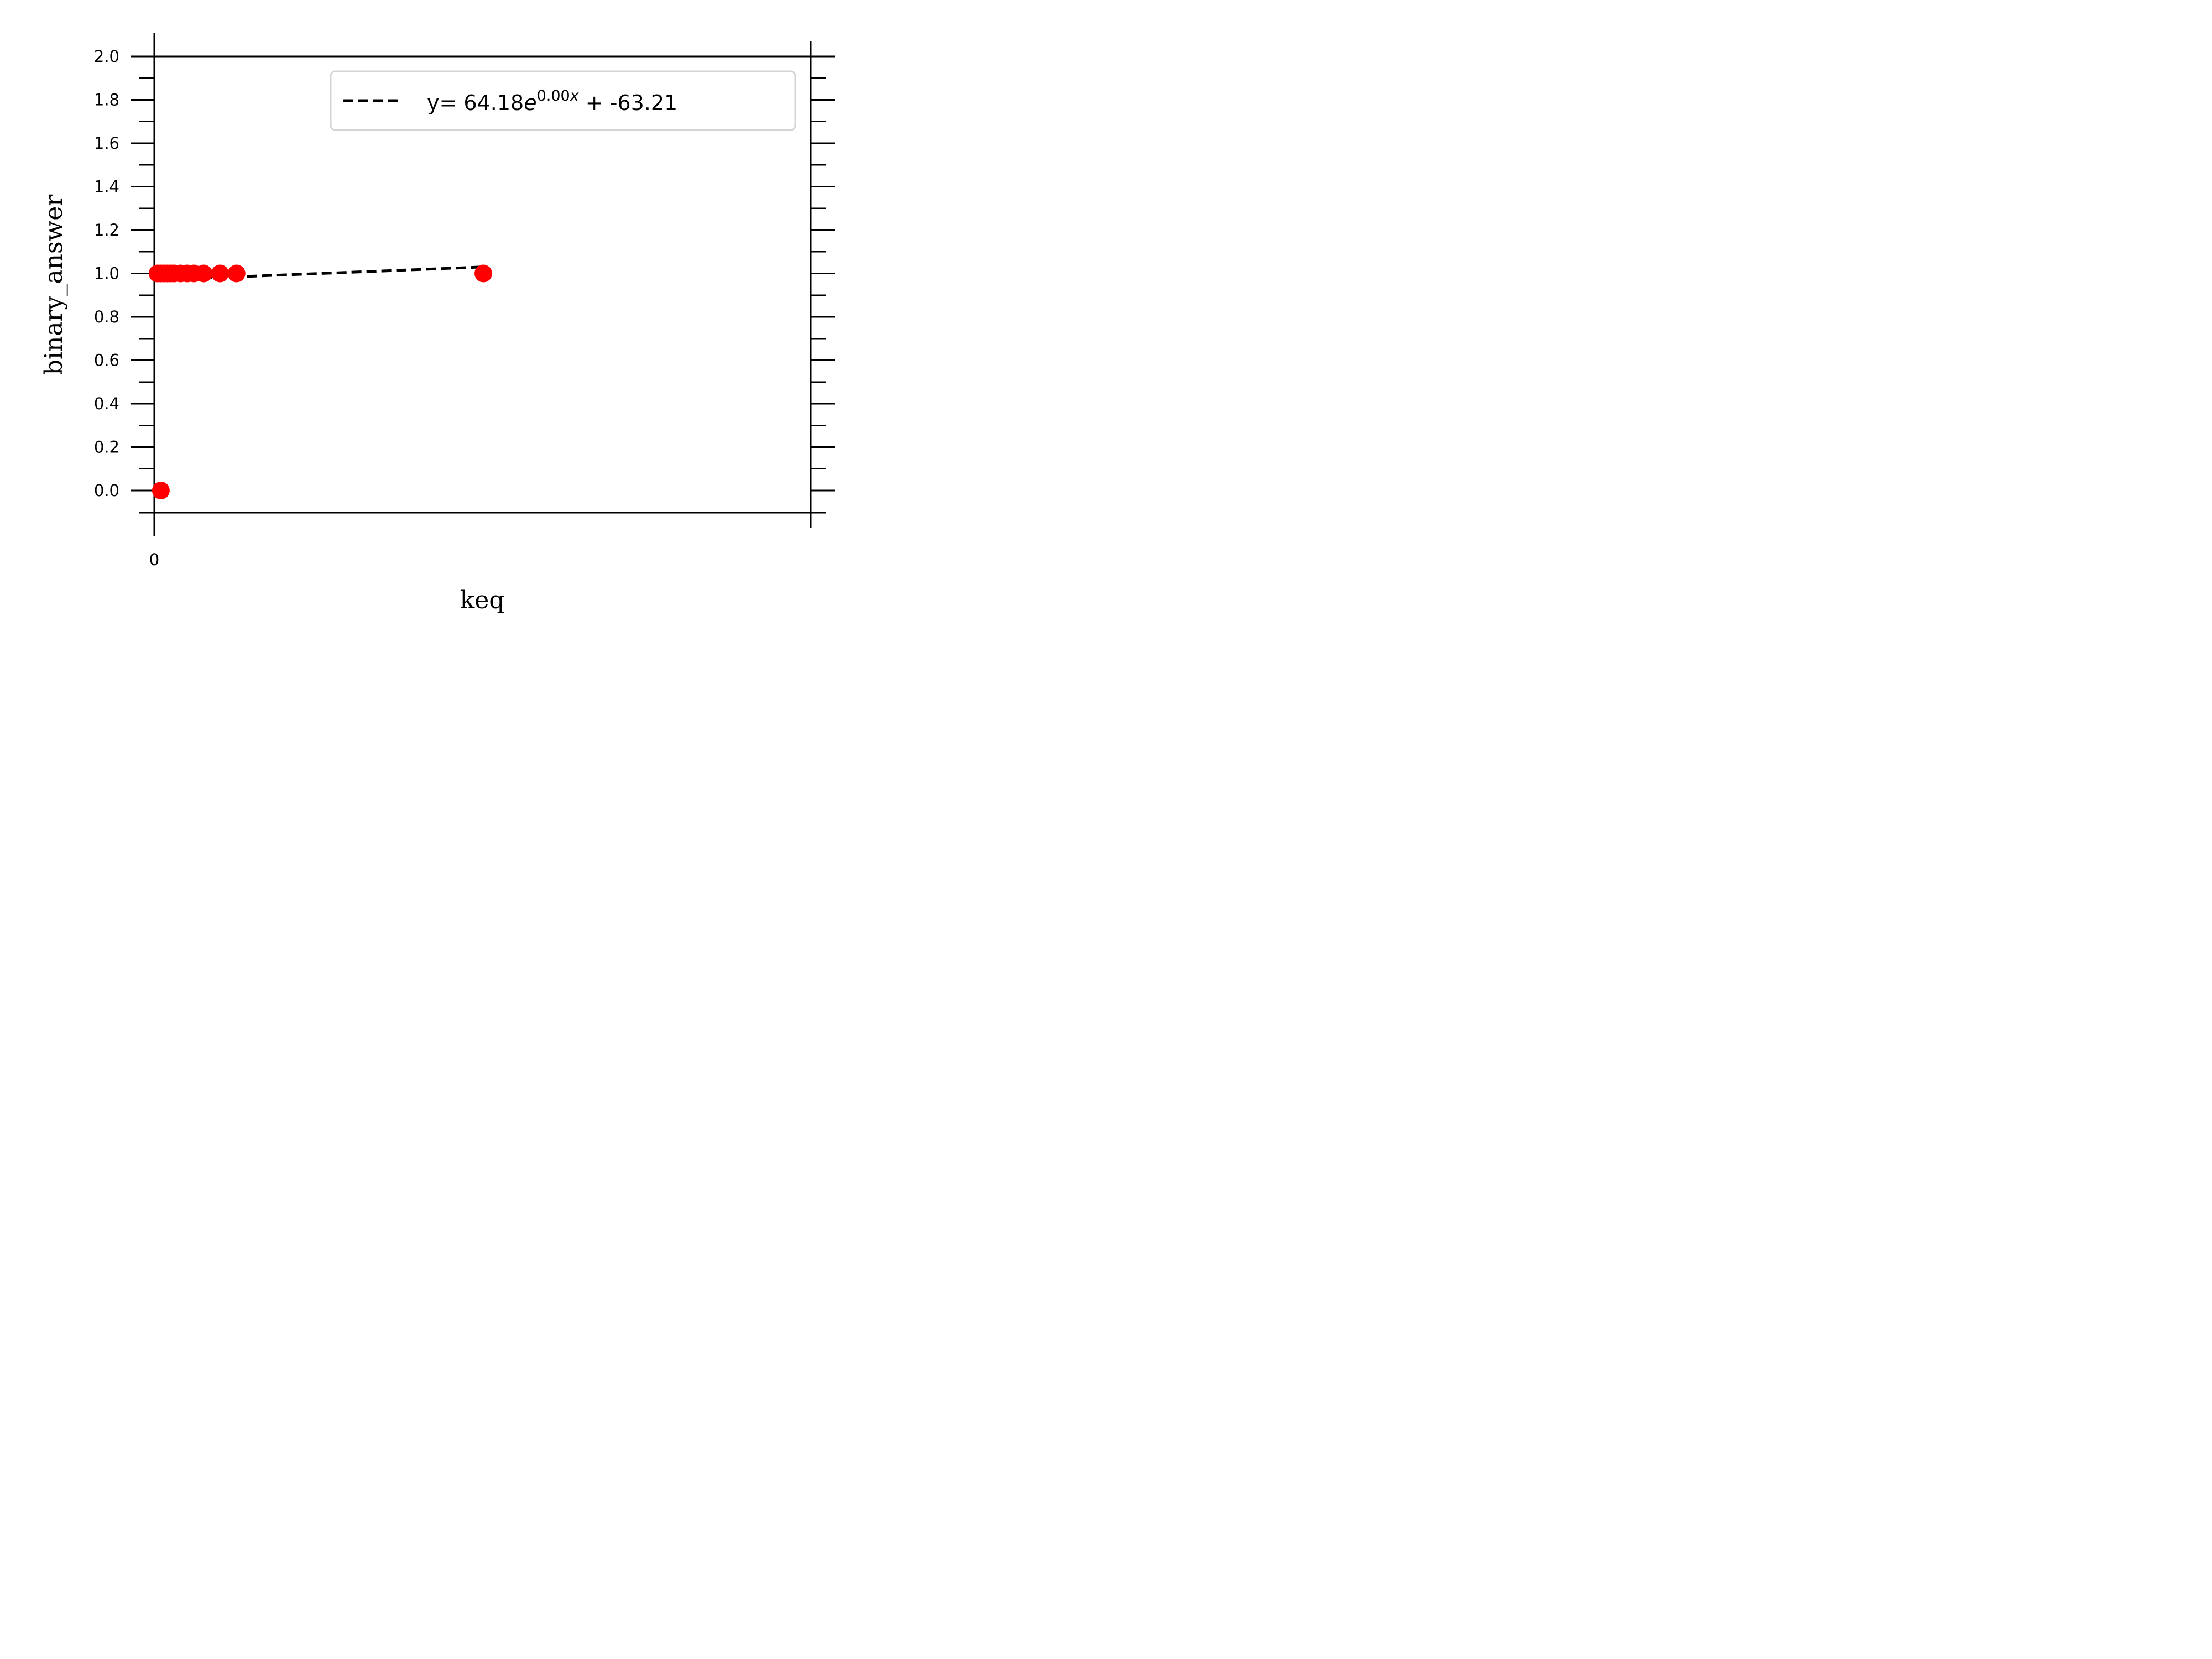  Describe the element at coordinates (320, 382) in the screenshot. I see `data-points` at that location.